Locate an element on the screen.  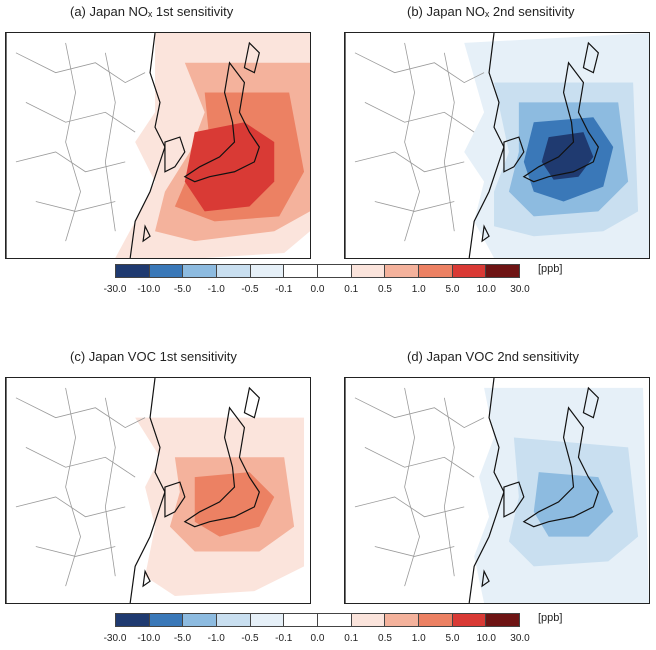
colorbar-top is located at coordinates (317, 271).